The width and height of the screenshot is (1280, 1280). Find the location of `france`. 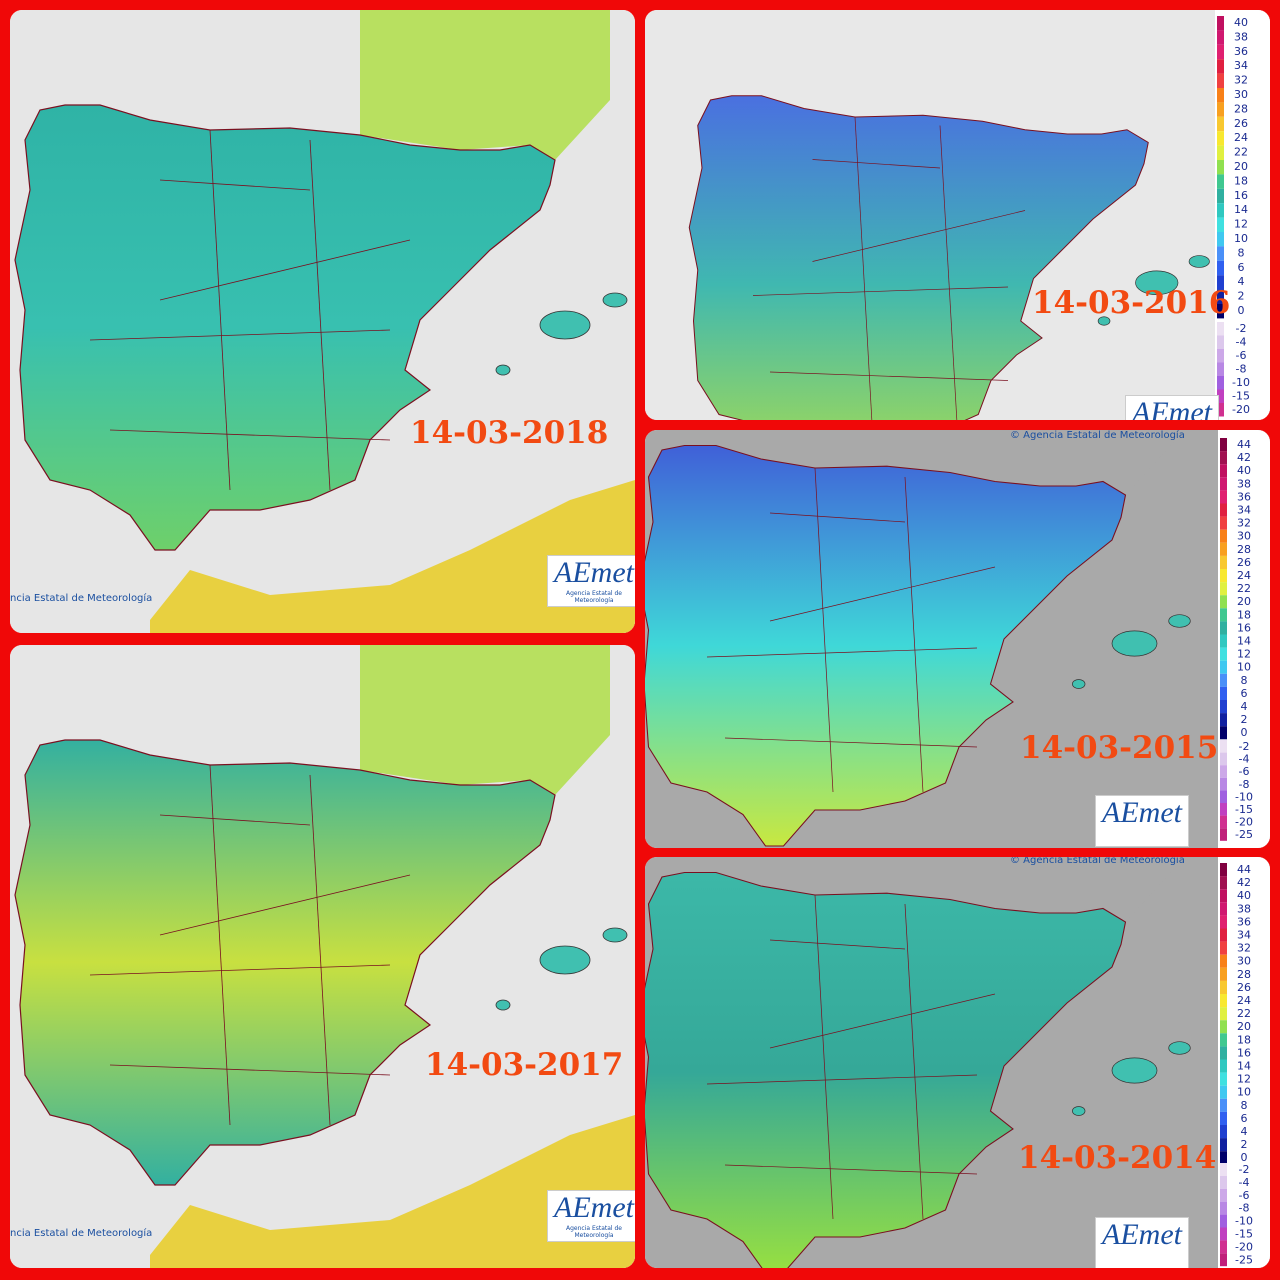

france is located at coordinates (1063, 463).